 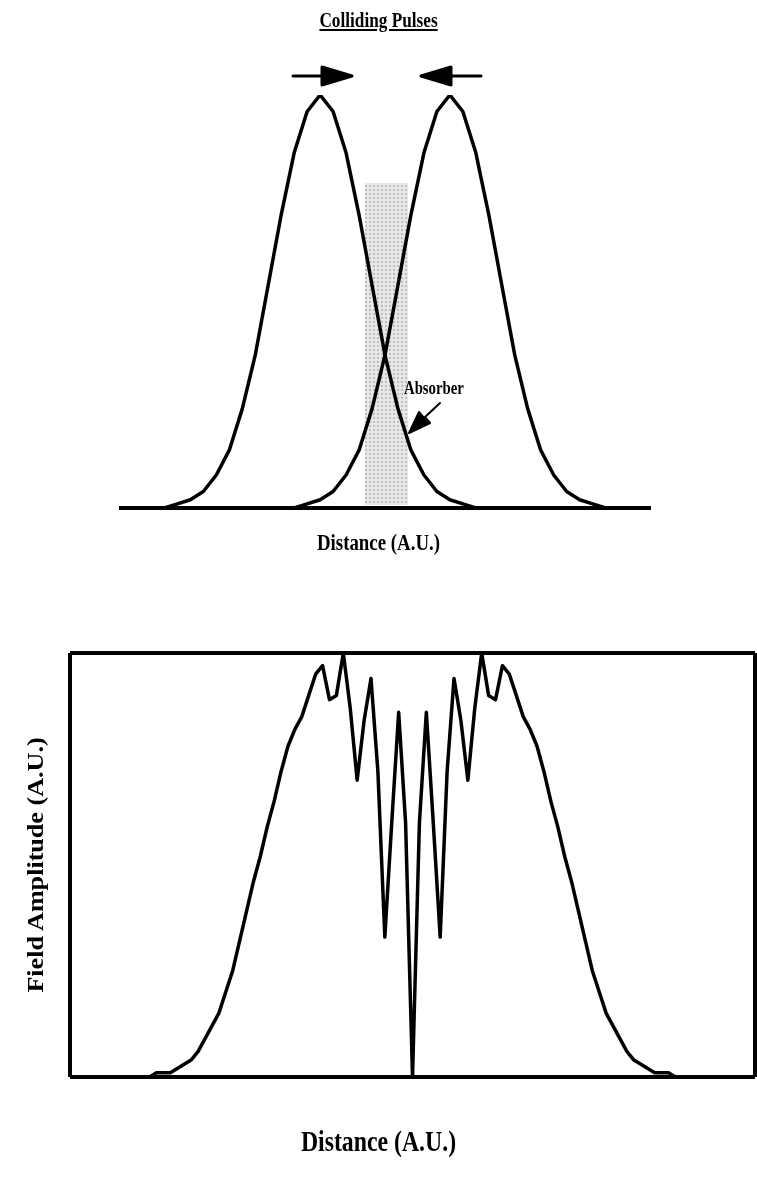 What do you see at coordinates (378, 20) in the screenshot?
I see `chart-title: Colliding Pulses` at bounding box center [378, 20].